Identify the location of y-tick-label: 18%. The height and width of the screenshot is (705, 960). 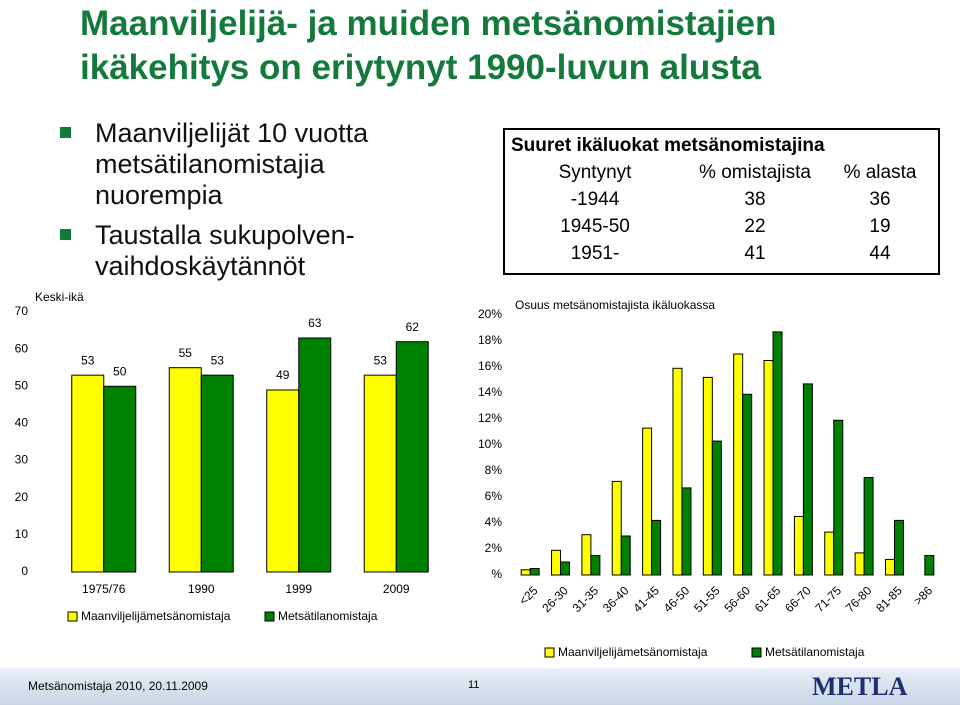
(490, 340).